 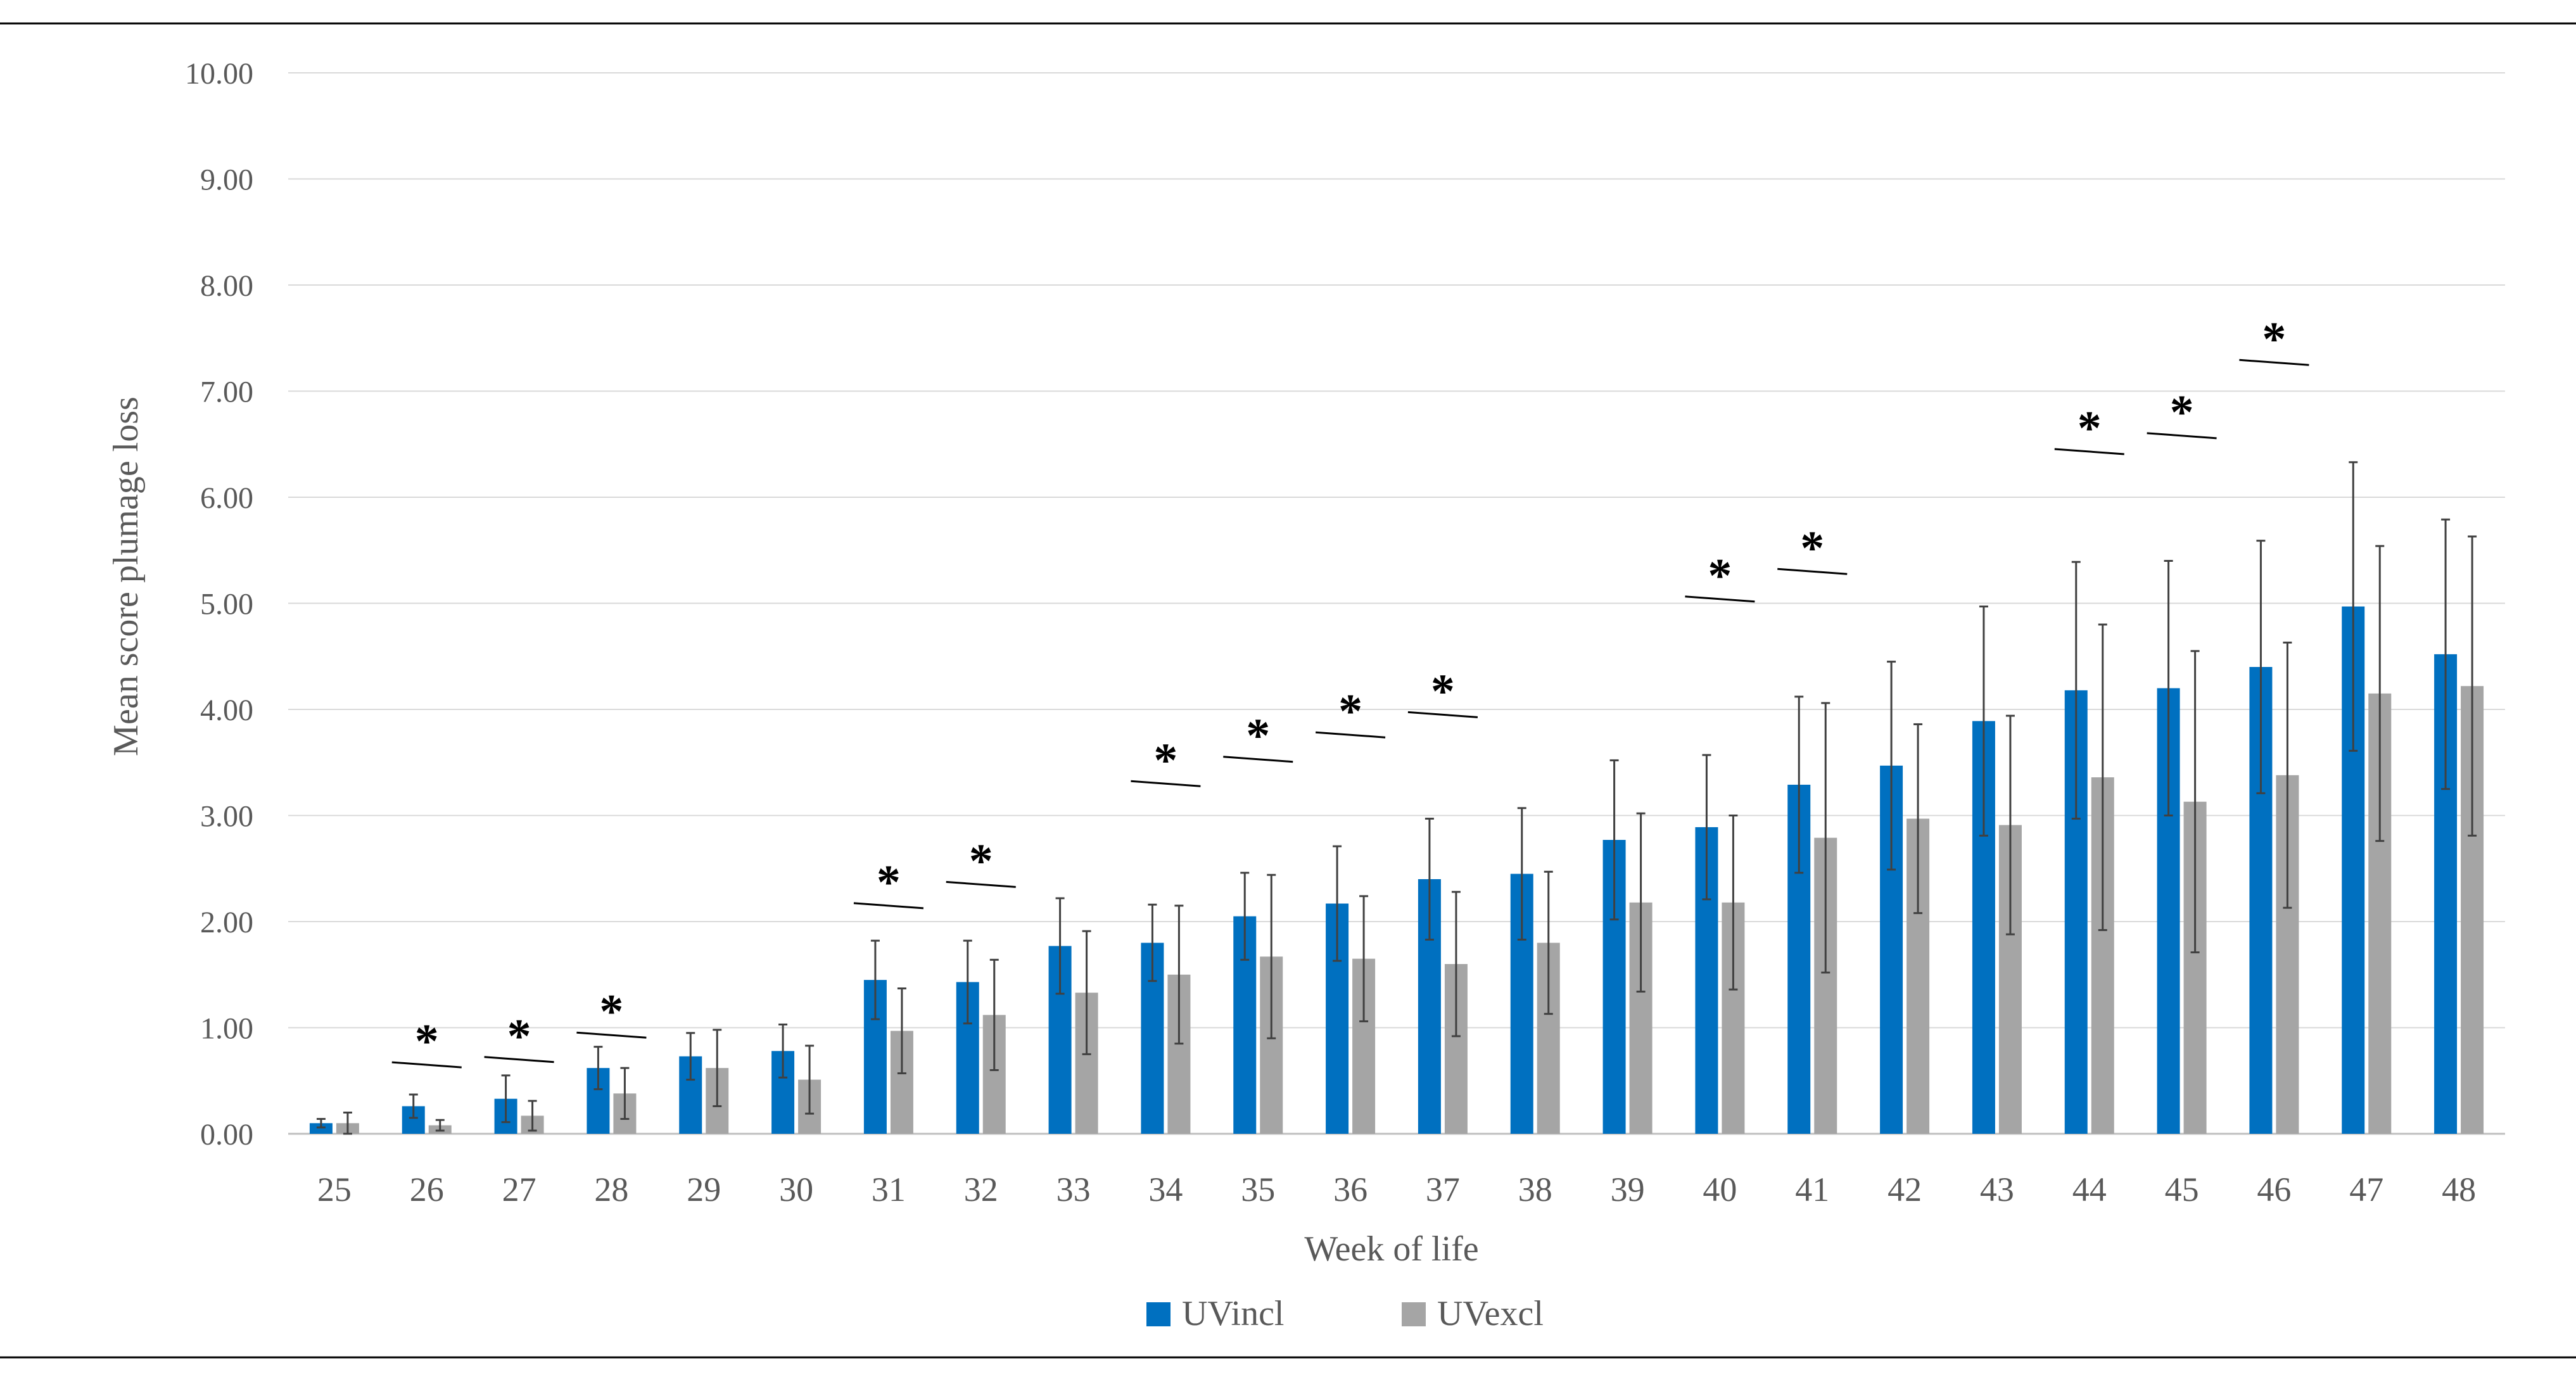 I want to click on significance-asterisk-week-32: *, so click(x=981, y=860).